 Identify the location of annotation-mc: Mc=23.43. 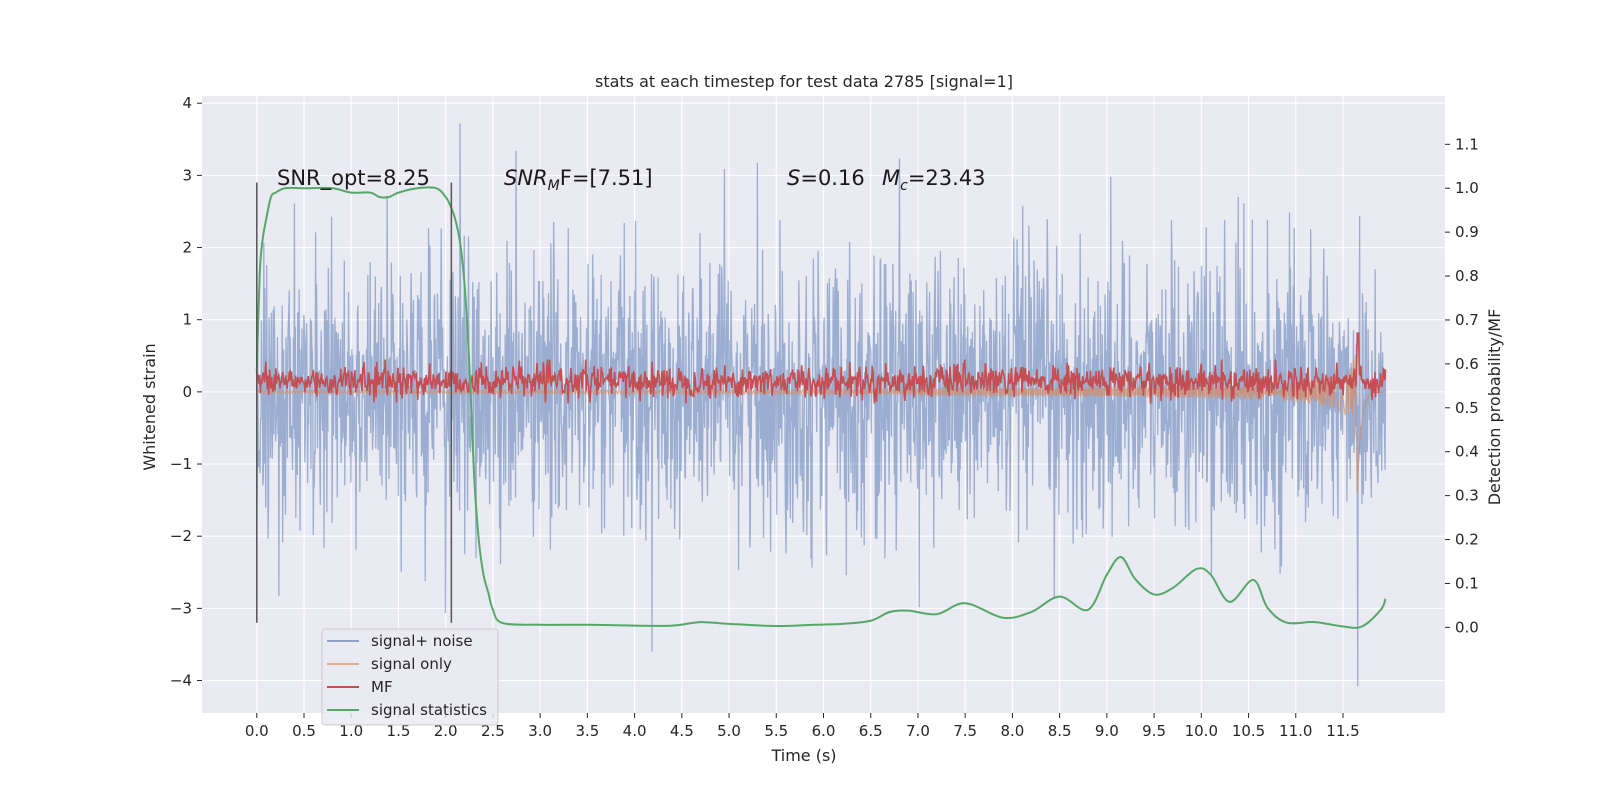
(934, 180).